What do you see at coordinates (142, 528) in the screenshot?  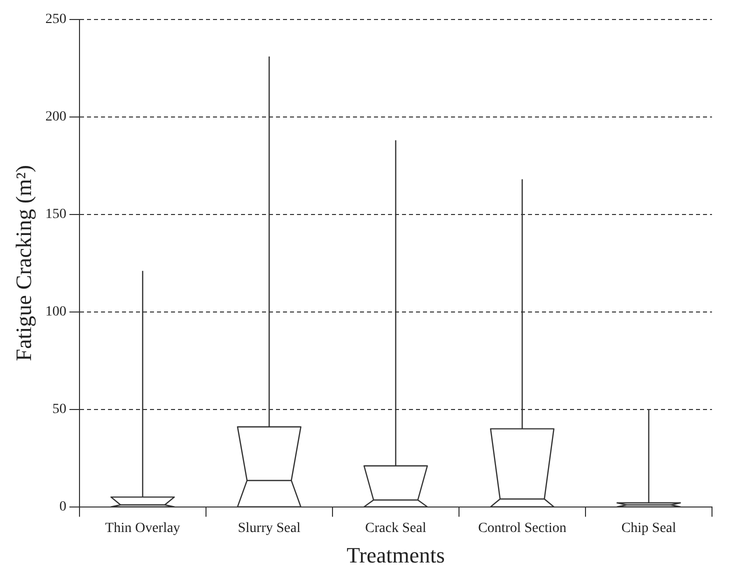 I see `x-tick-label: Thin Overlay` at bounding box center [142, 528].